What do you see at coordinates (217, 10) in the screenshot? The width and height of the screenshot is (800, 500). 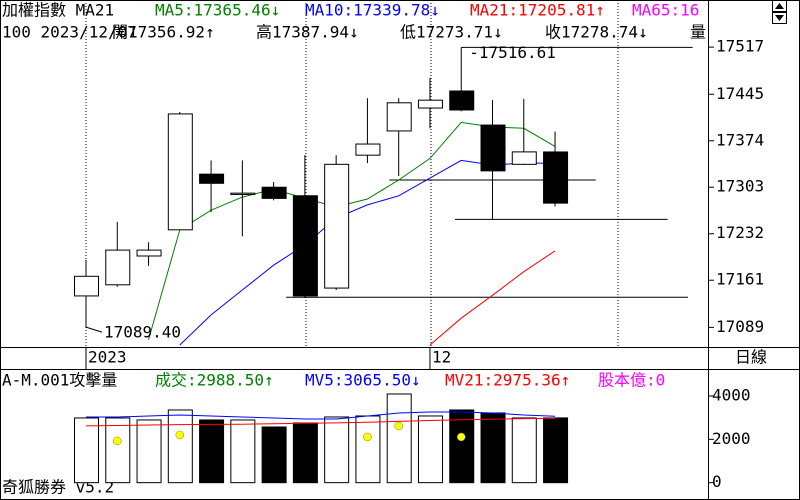 I see `legend-entry: MA5:17365.46↓` at bounding box center [217, 10].